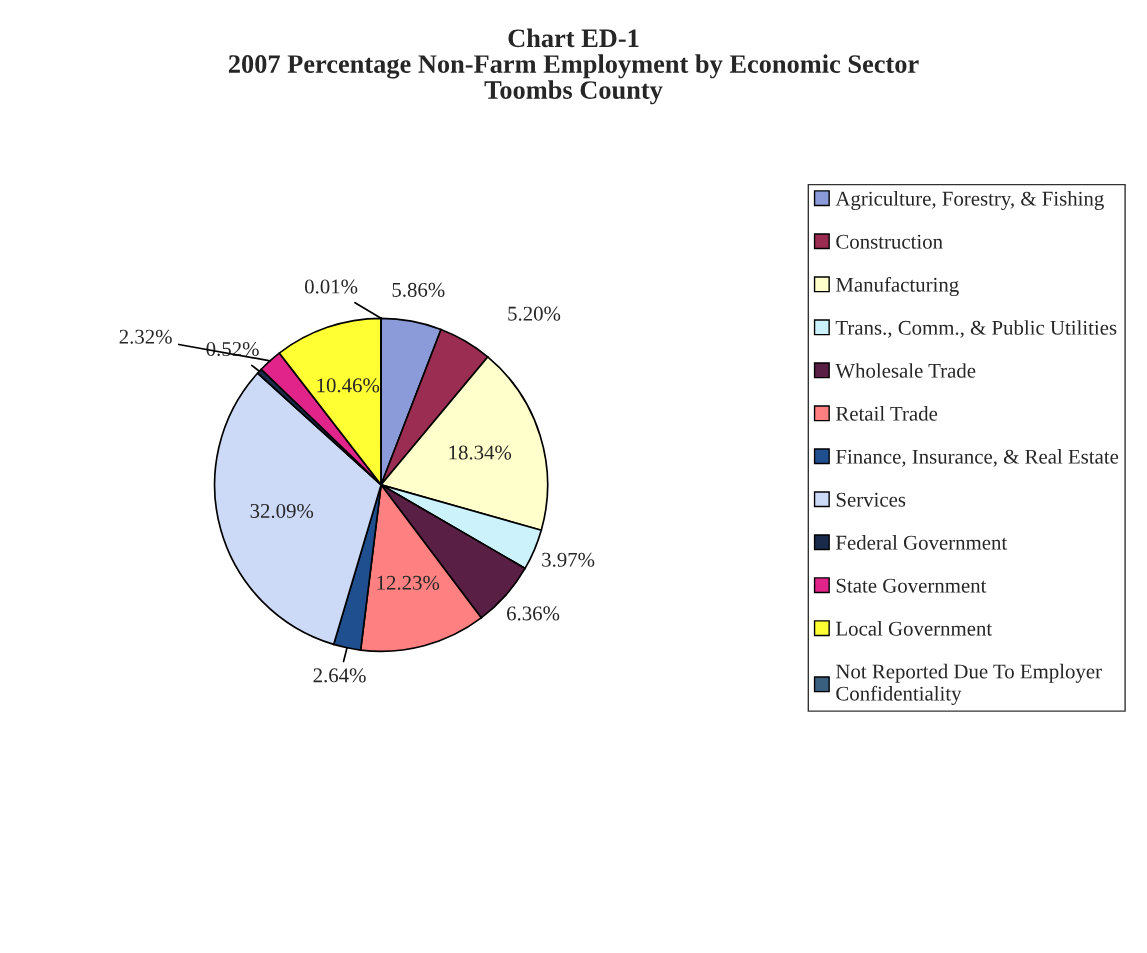 This screenshot has height=953, width=1147. What do you see at coordinates (533, 613) in the screenshot?
I see `data-label: 6.36%` at bounding box center [533, 613].